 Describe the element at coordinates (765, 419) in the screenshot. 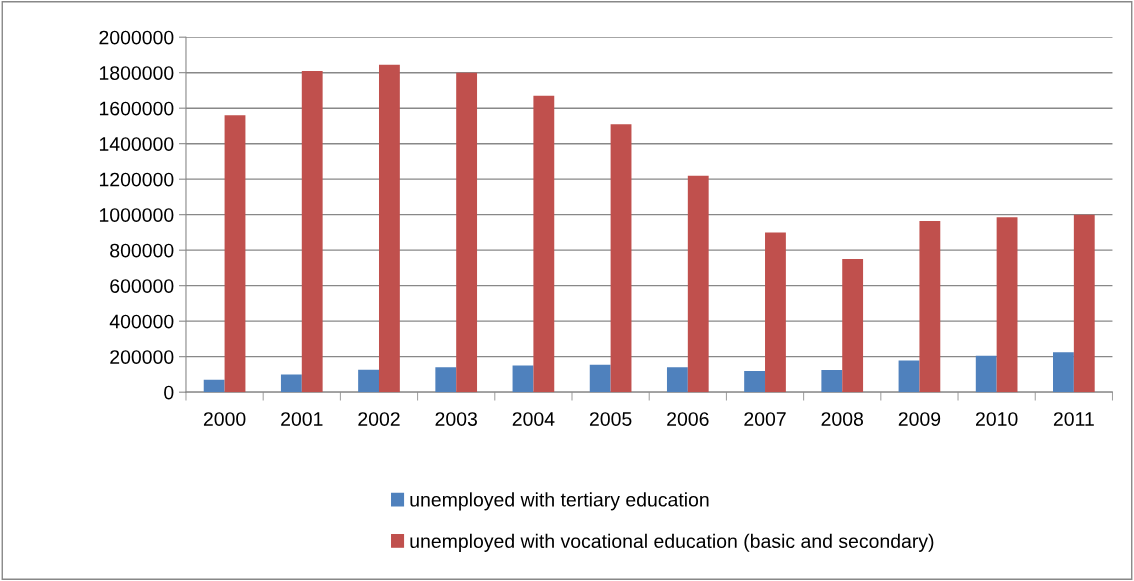

I see `x-tick-label: 2007` at that location.